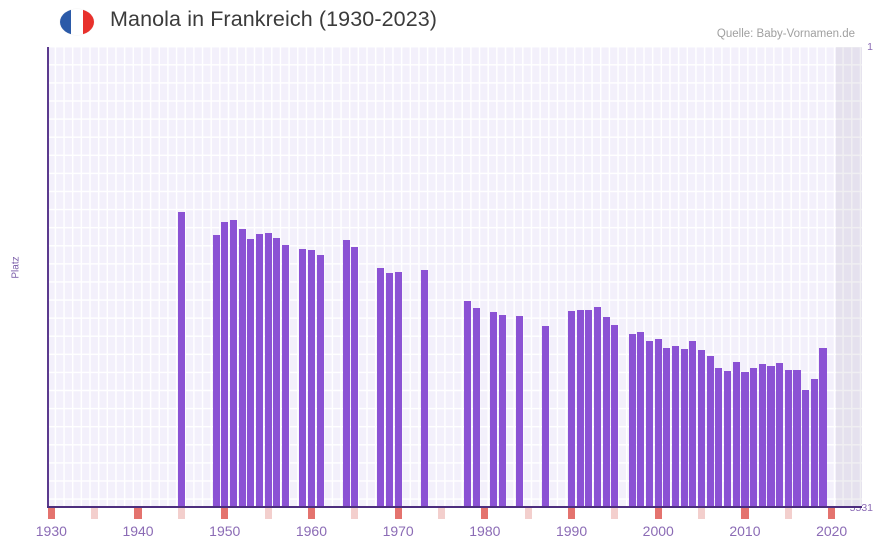 The image size is (873, 552). What do you see at coordinates (676, 426) in the screenshot?
I see `bar-2002` at bounding box center [676, 426].